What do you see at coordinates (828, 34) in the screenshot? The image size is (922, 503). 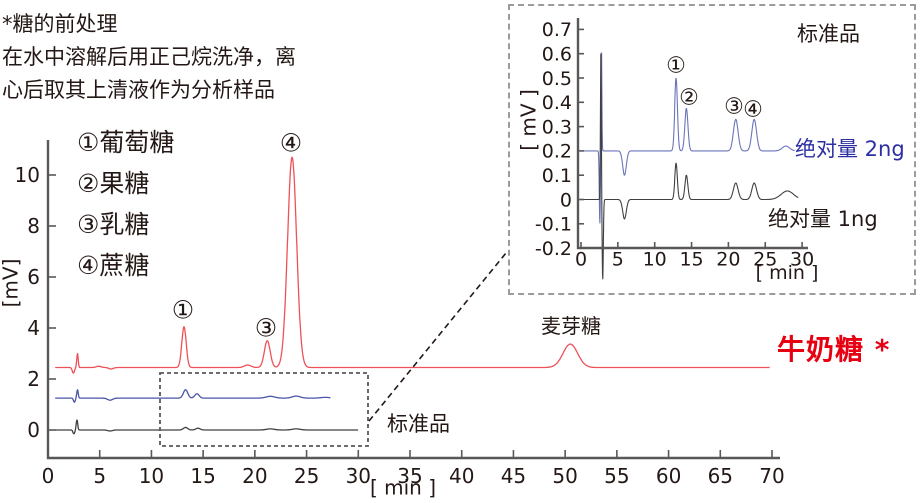 I see `inset-standard-label: 标准品` at bounding box center [828, 34].